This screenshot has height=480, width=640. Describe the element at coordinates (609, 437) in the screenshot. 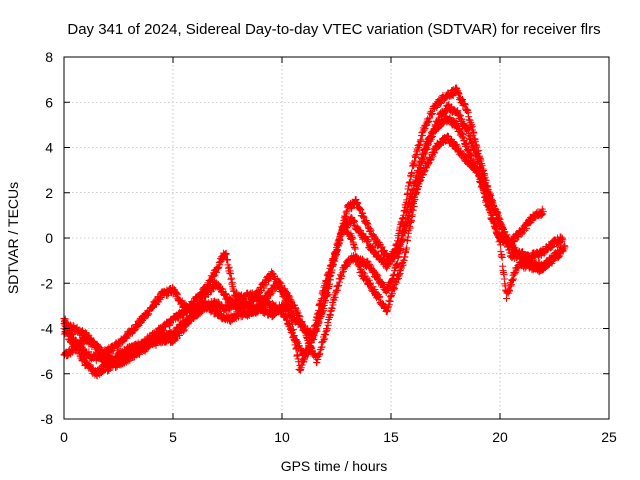

I see `x-tick-label: 25` at that location.